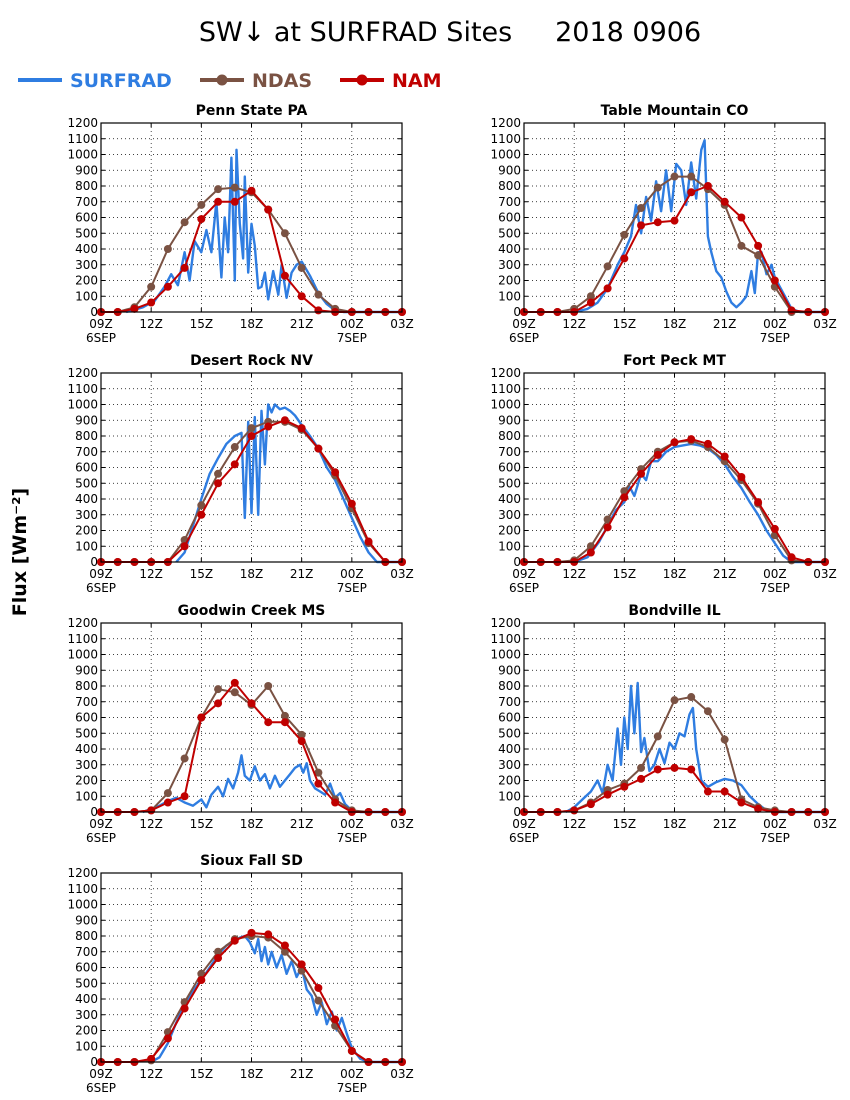 Image resolution: width=850 pixels, height=1100 pixels. Describe the element at coordinates (674, 361) in the screenshot. I see `panel-title: Fort Peck MT` at that location.